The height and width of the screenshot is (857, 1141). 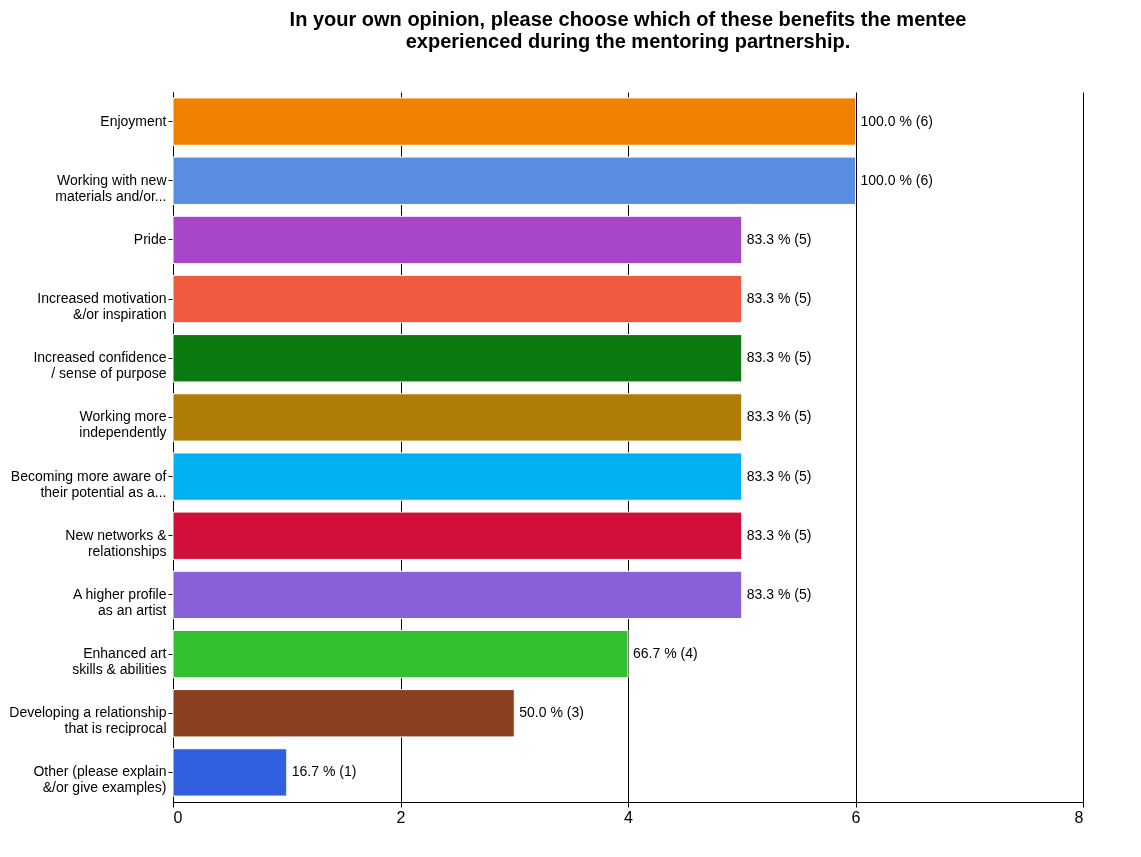 I want to click on x-tick-label: 0, so click(x=178, y=817).